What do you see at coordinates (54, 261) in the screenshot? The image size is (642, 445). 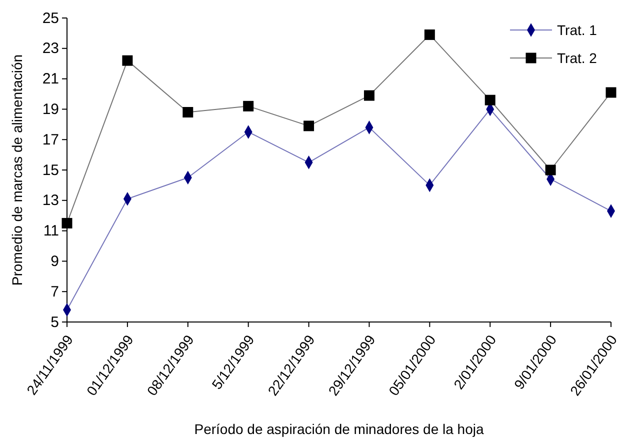 I see `y-tick-label: 9` at bounding box center [54, 261].